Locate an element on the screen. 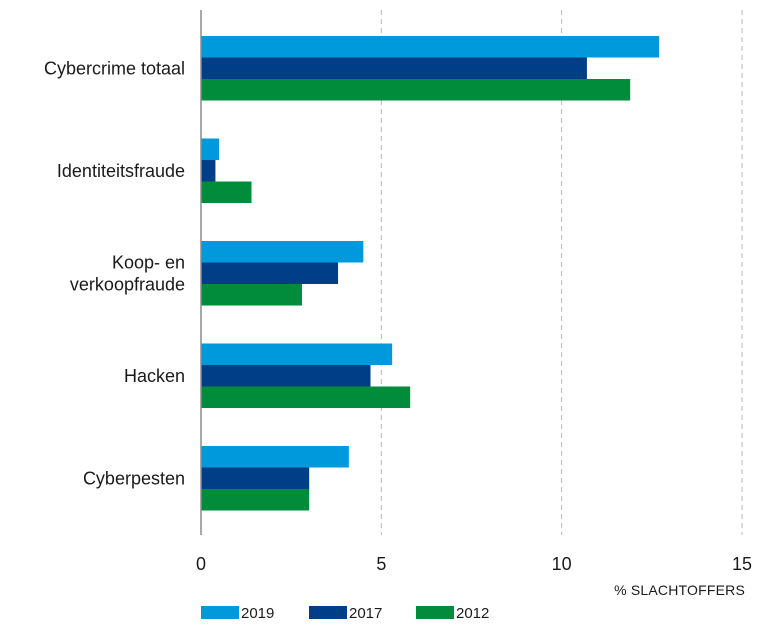 The width and height of the screenshot is (759, 626). x-tick-label: 5 is located at coordinates (381, 564).